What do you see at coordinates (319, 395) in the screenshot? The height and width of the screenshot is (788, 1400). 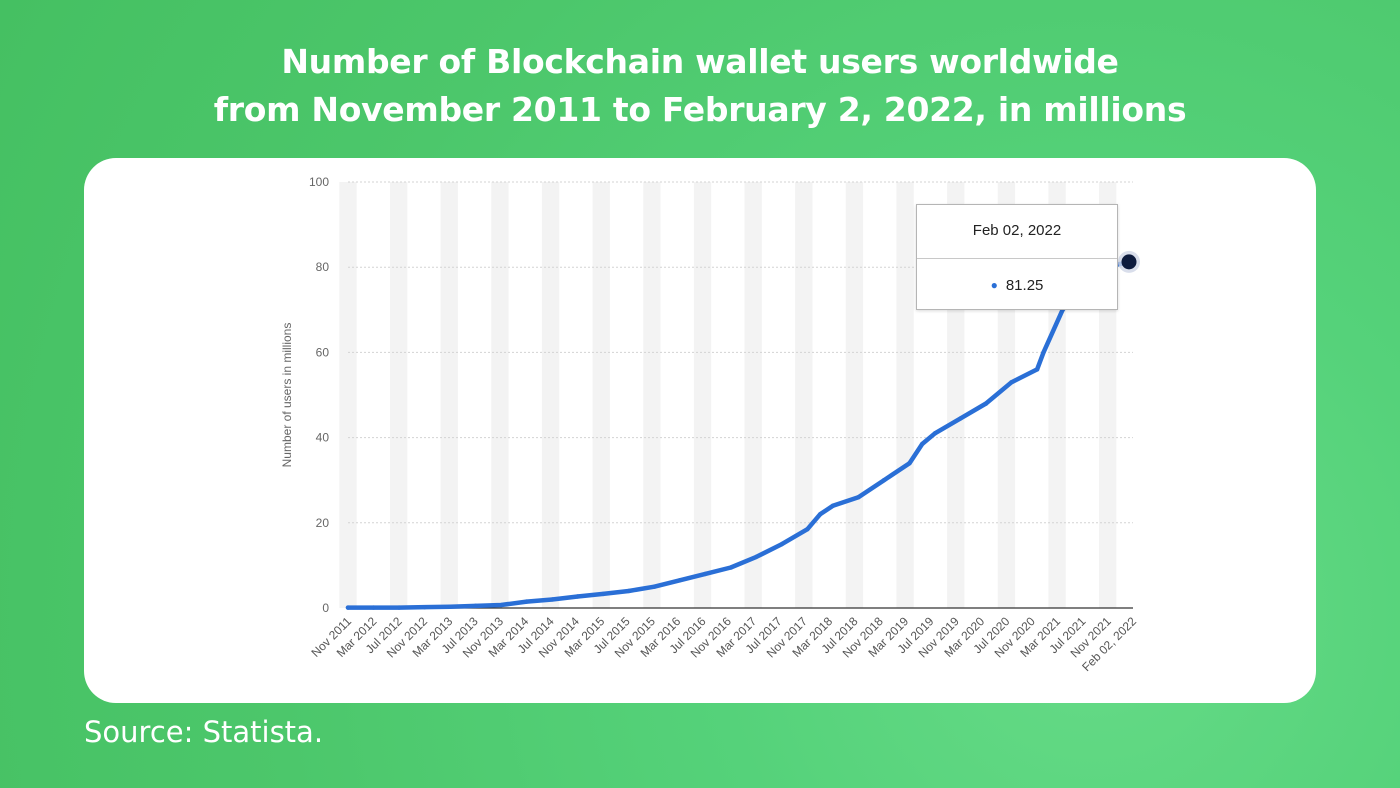 I see `y-tick-labels: 0 20 40 60 80 100` at bounding box center [319, 395].